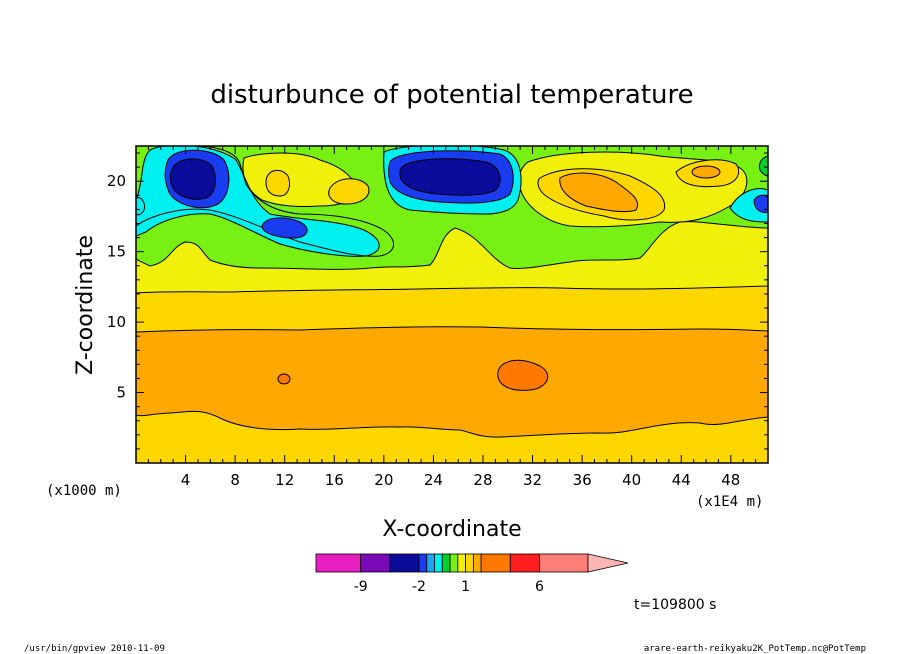 This screenshot has height=654, width=904. What do you see at coordinates (539, 587) in the screenshot?
I see `colorbar-tick-label: 6` at bounding box center [539, 587].